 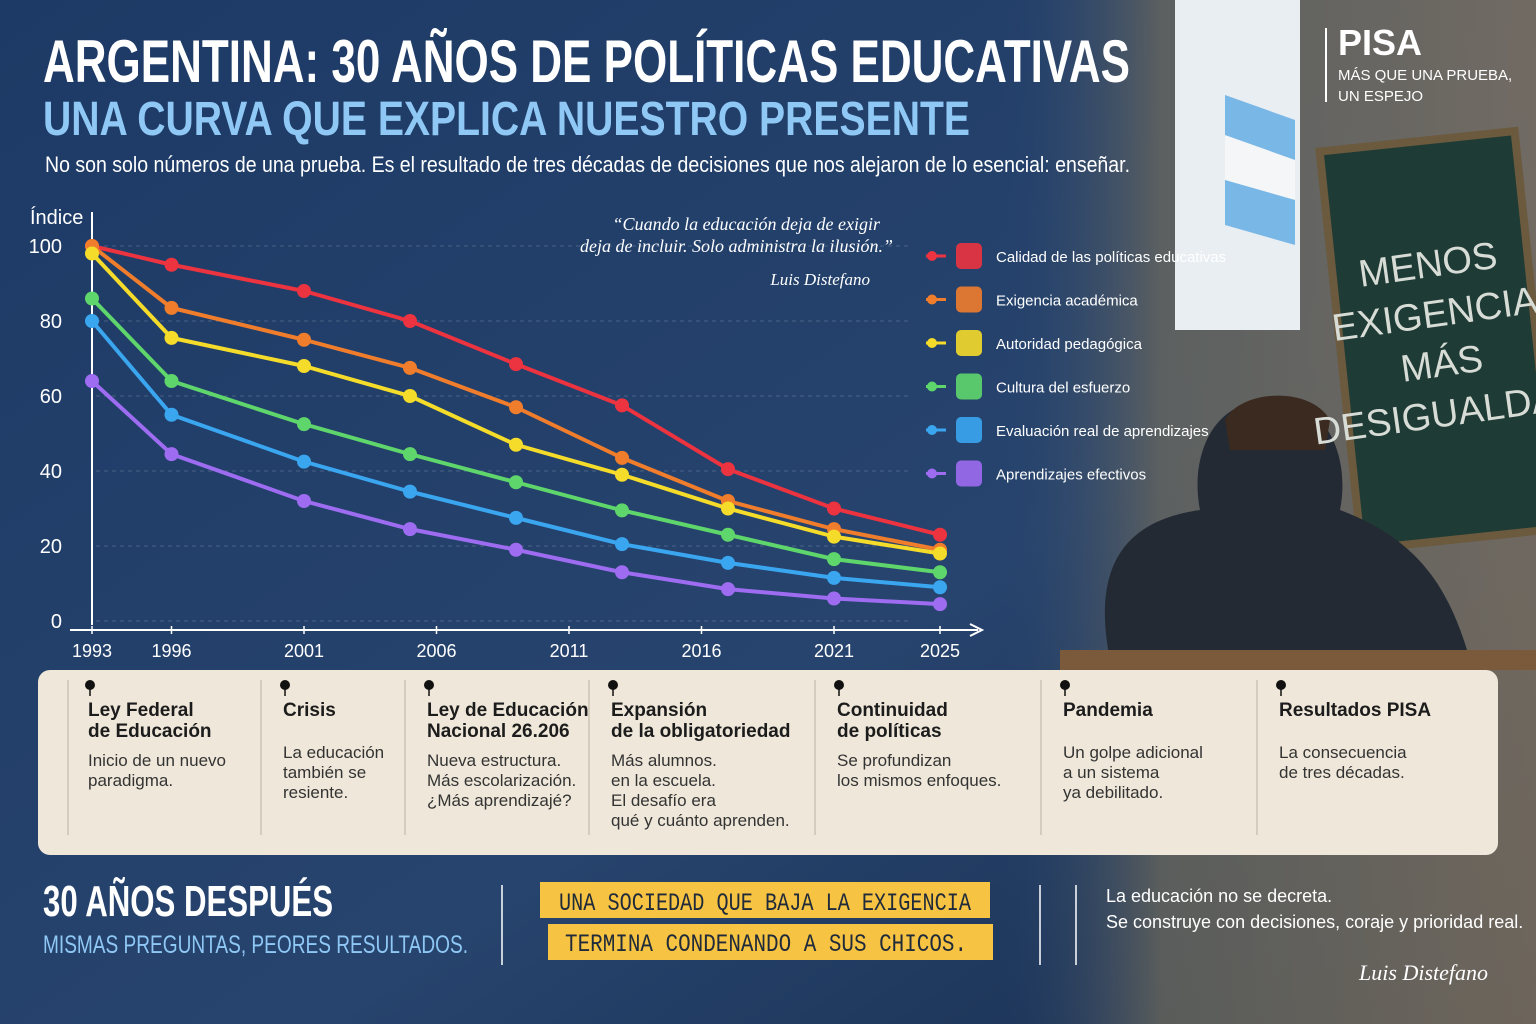 What do you see at coordinates (436, 651) in the screenshot?
I see `x-tick-label: 2006` at bounding box center [436, 651].